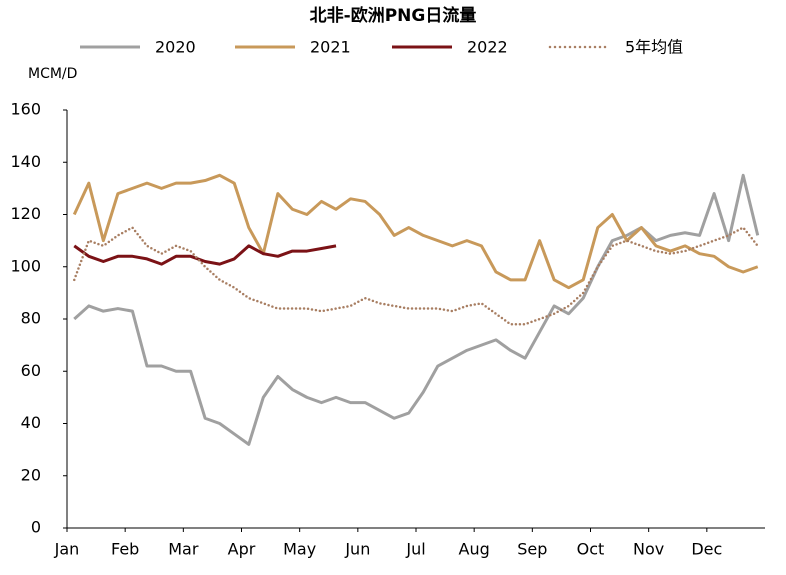 The image size is (786, 575). I want to click on x-tick-label: Jun, so click(357, 549).